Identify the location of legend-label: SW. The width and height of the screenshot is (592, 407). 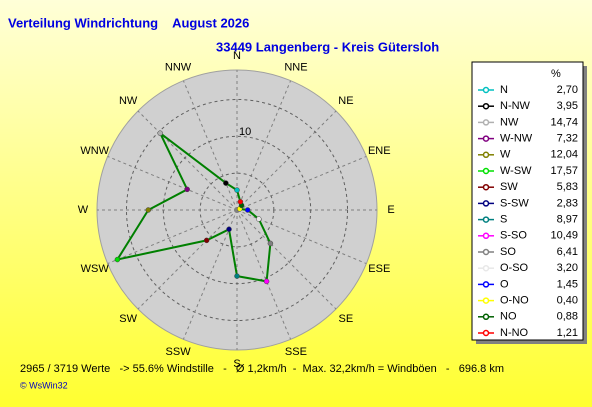
(509, 187).